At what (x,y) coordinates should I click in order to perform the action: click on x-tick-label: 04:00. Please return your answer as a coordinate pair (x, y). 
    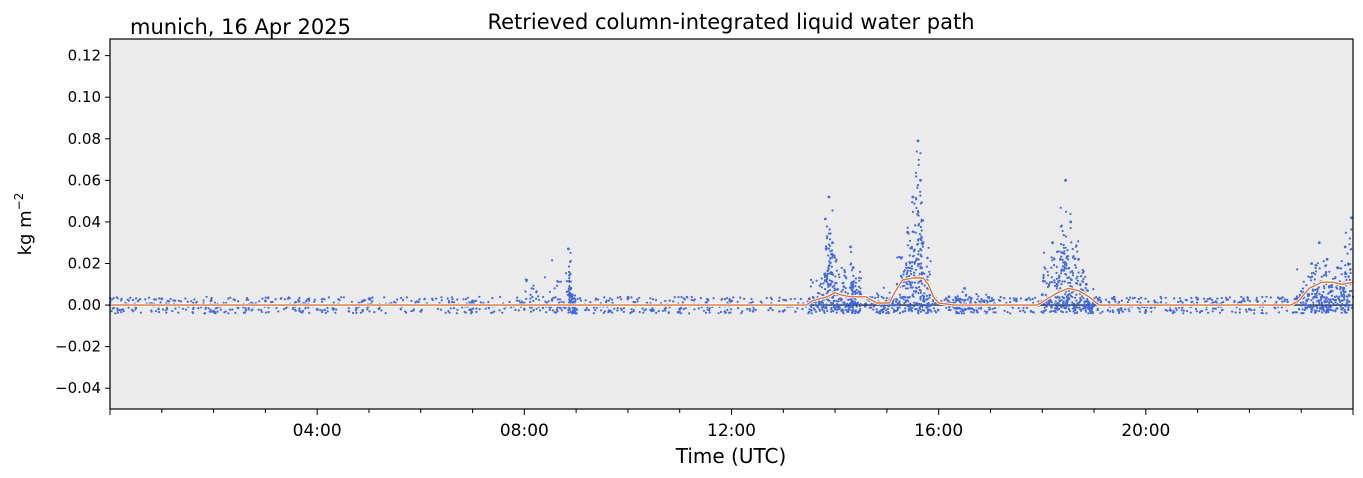
    Looking at the image, I should click on (317, 431).